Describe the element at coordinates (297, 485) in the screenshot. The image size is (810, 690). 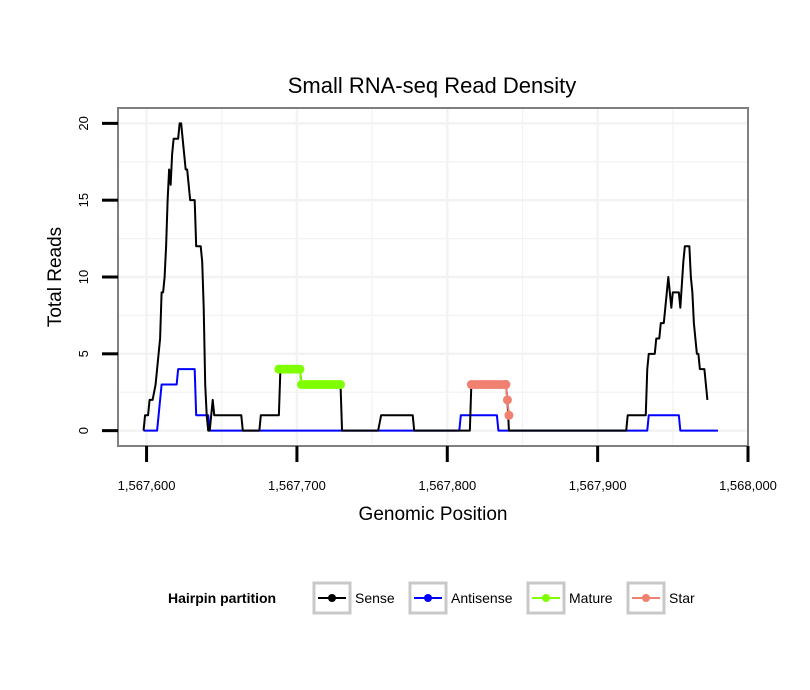
I see `x-tick-label: 1,567,700` at that location.